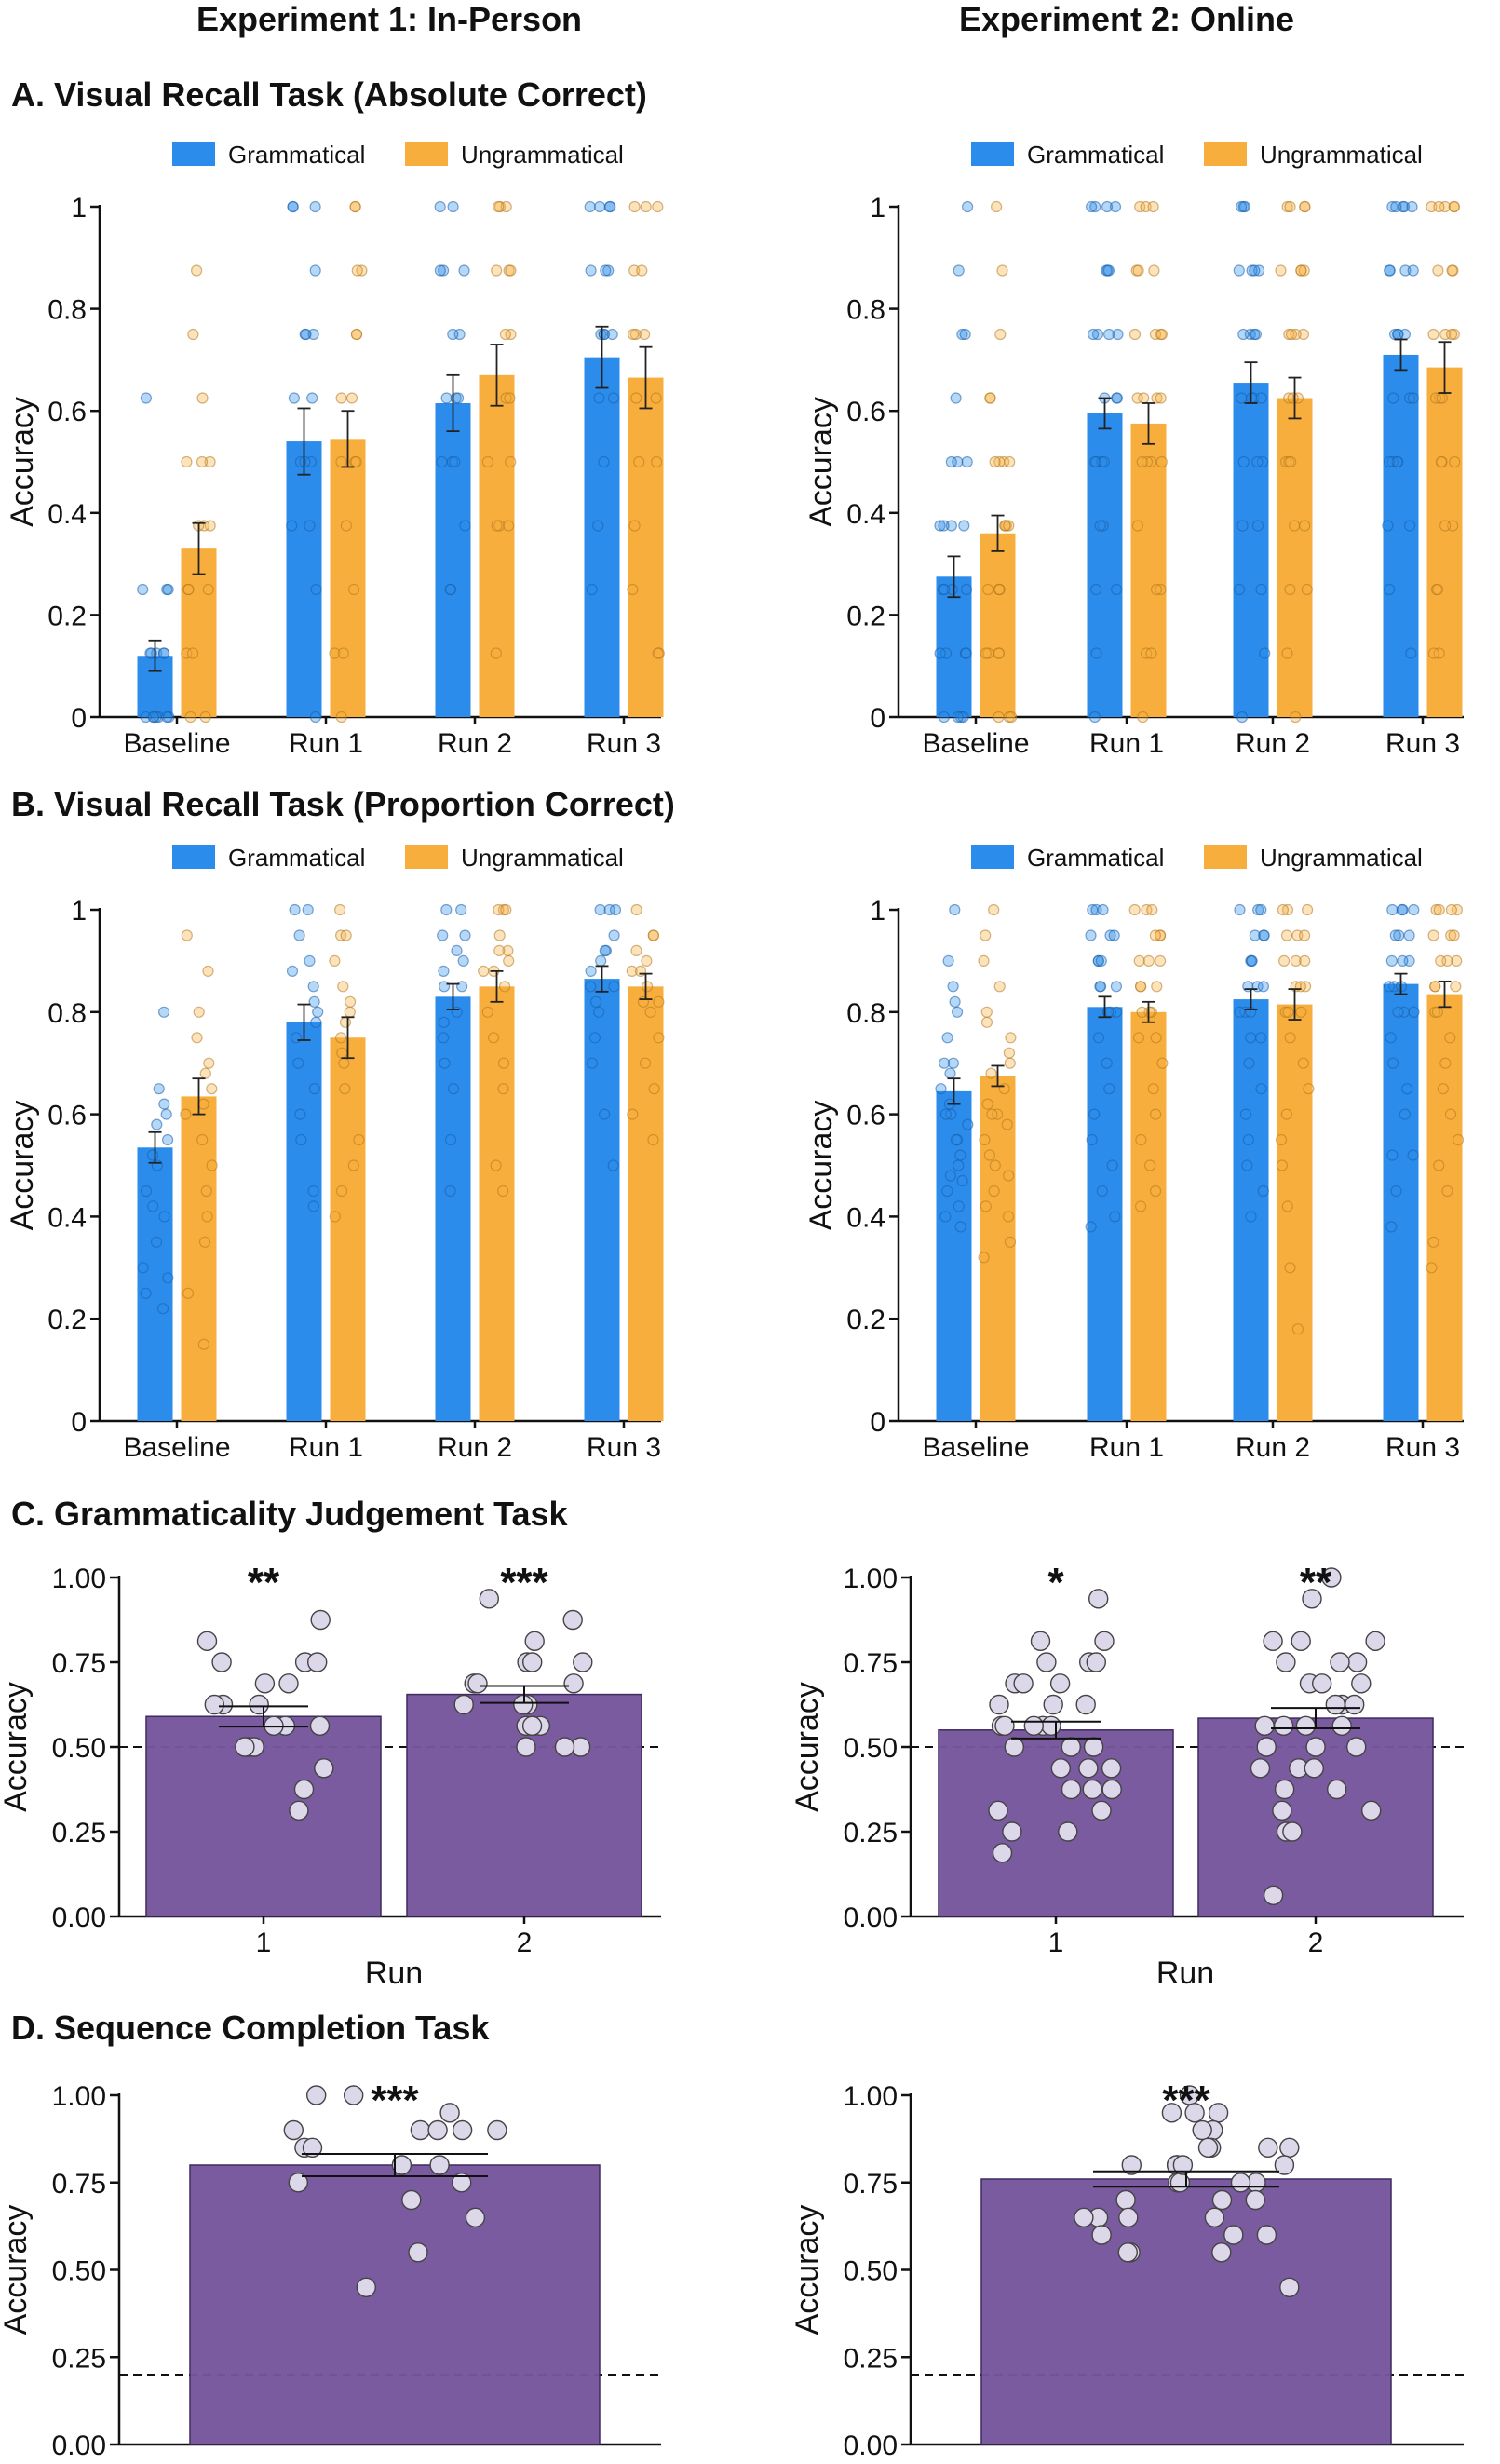 The image size is (1500, 2464). Describe the element at coordinates (624, 1447) in the screenshot. I see `x-tick-label: Run 3` at that location.